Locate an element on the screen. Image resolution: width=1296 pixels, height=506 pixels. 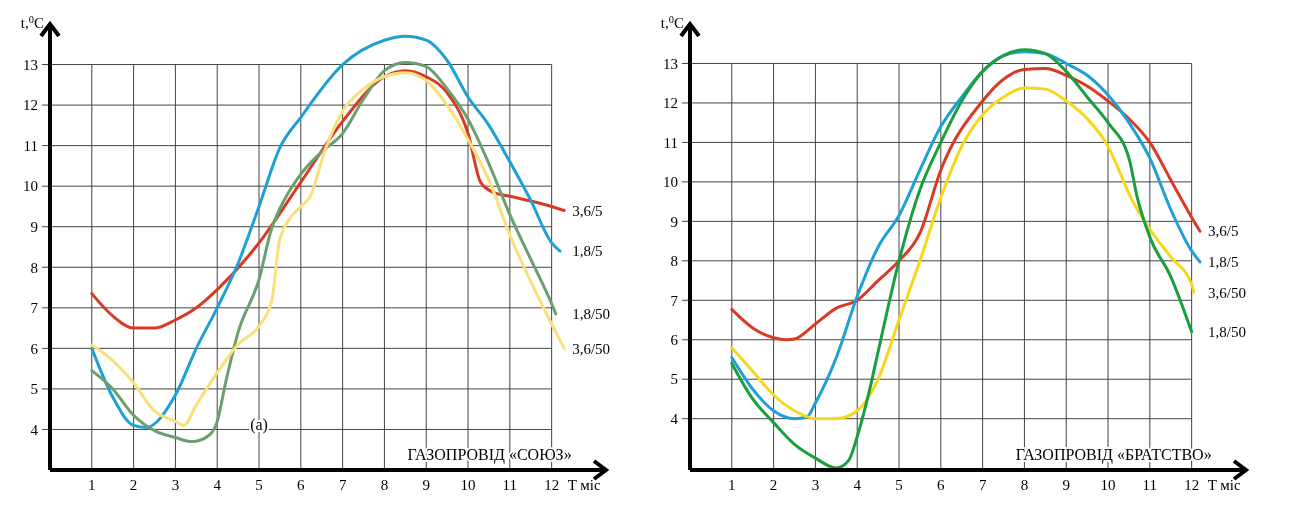
annotation: (a) is located at coordinates (259, 425).